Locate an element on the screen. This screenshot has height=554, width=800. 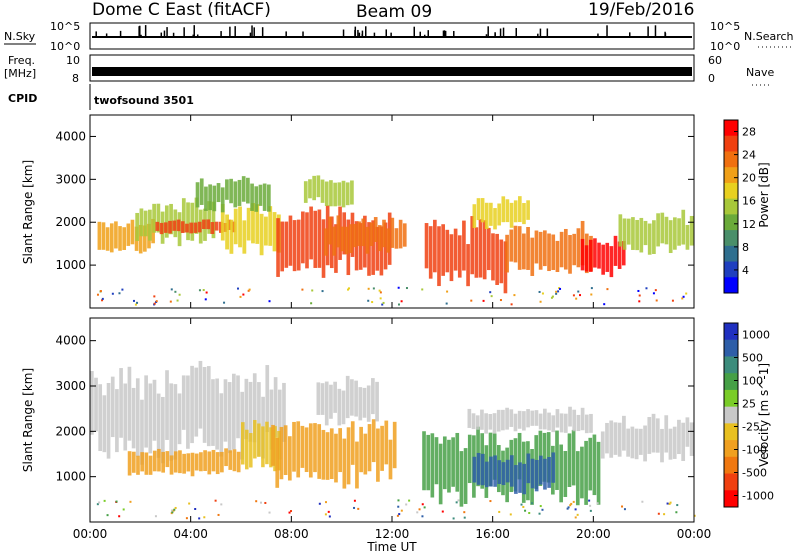
y-tick-label: 2000 is located at coordinates (70, 222).